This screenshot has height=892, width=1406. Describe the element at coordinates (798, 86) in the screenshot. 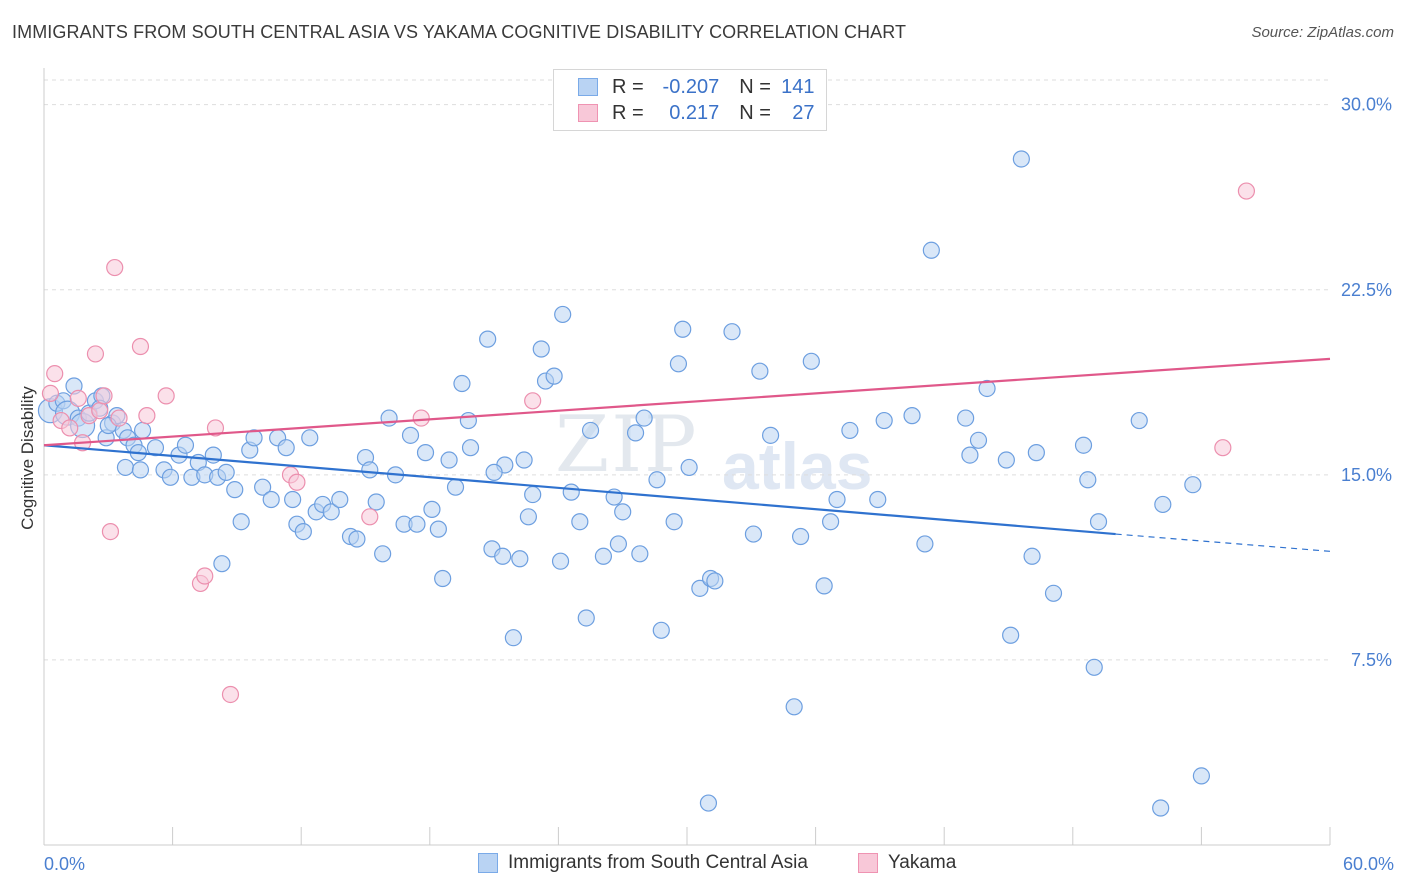

I see `legend-n-value: 141` at that location.